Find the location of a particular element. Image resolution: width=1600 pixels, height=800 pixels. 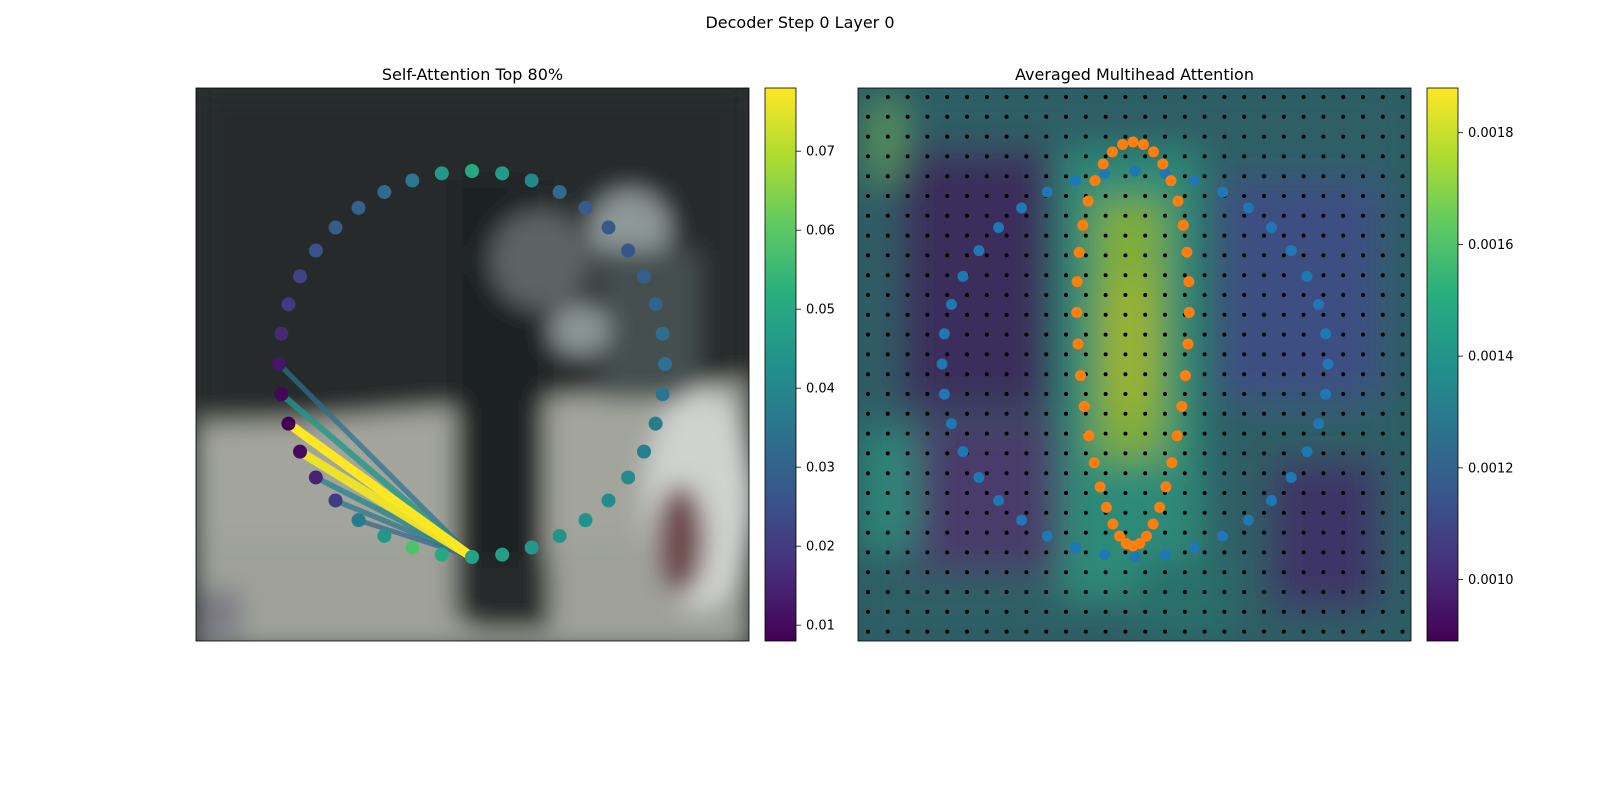

colorbar-tick-label: 0.0012 is located at coordinates (1491, 468).